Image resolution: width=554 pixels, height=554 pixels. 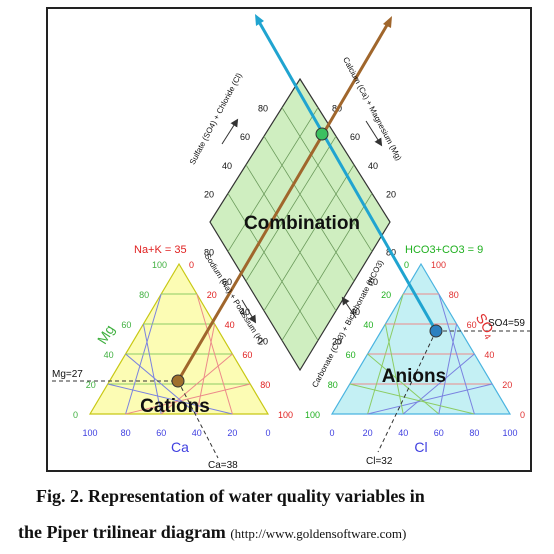 What do you see at coordinates (349, 307) in the screenshot?
I see `arrow-carbonate` at bounding box center [349, 307].